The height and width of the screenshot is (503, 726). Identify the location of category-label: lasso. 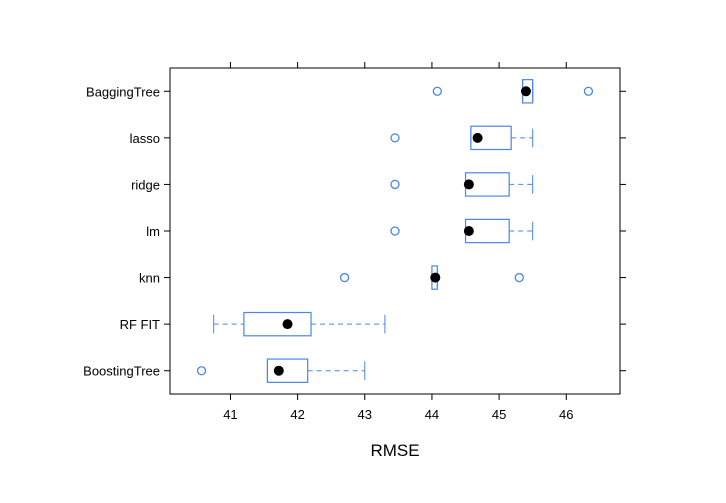
(145, 138).